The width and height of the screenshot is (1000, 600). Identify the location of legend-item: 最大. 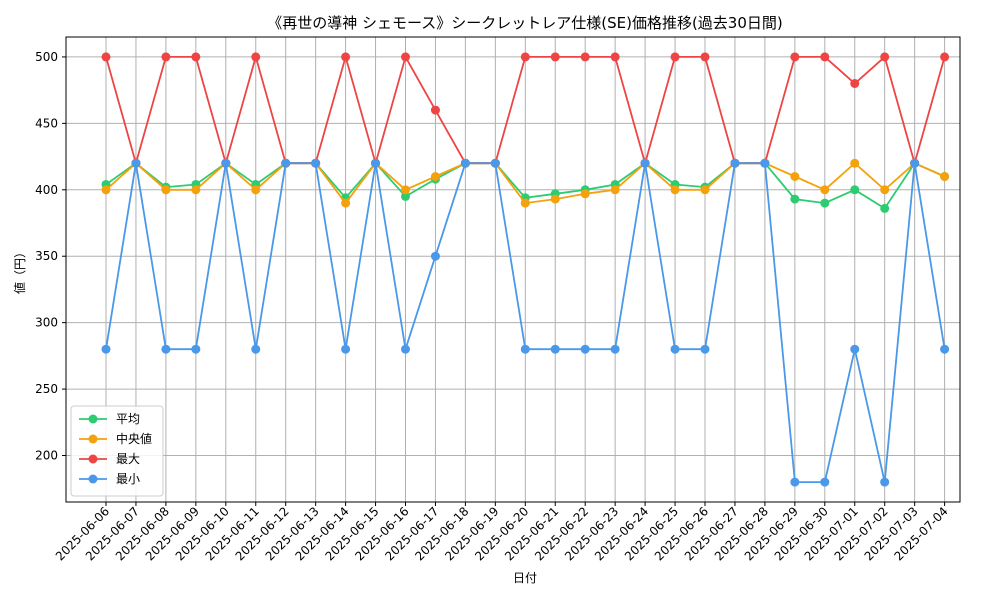
(109, 459).